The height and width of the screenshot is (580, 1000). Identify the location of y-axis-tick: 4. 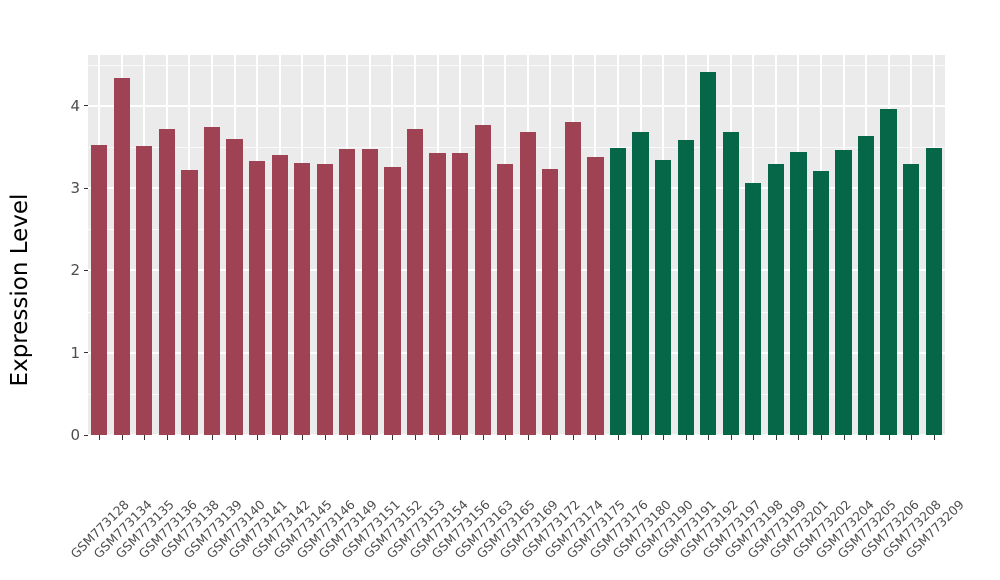
(79, 106).